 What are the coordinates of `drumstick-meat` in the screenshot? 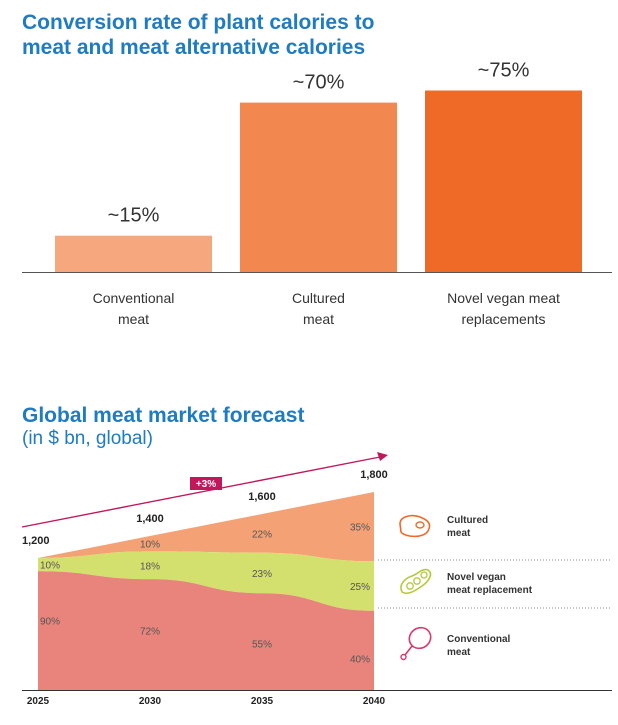 It's located at (420, 638).